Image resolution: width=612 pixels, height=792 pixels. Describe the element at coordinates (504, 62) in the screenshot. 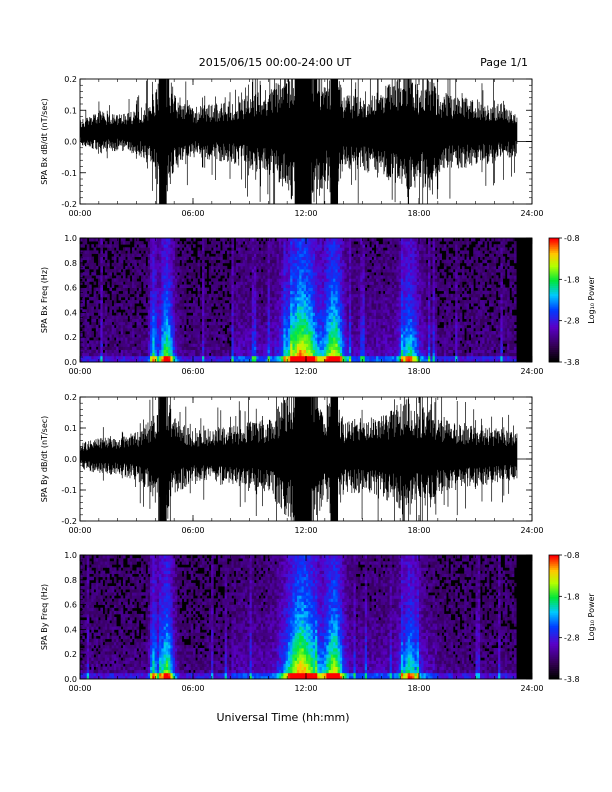

I see `page-number: Page 1/1` at that location.